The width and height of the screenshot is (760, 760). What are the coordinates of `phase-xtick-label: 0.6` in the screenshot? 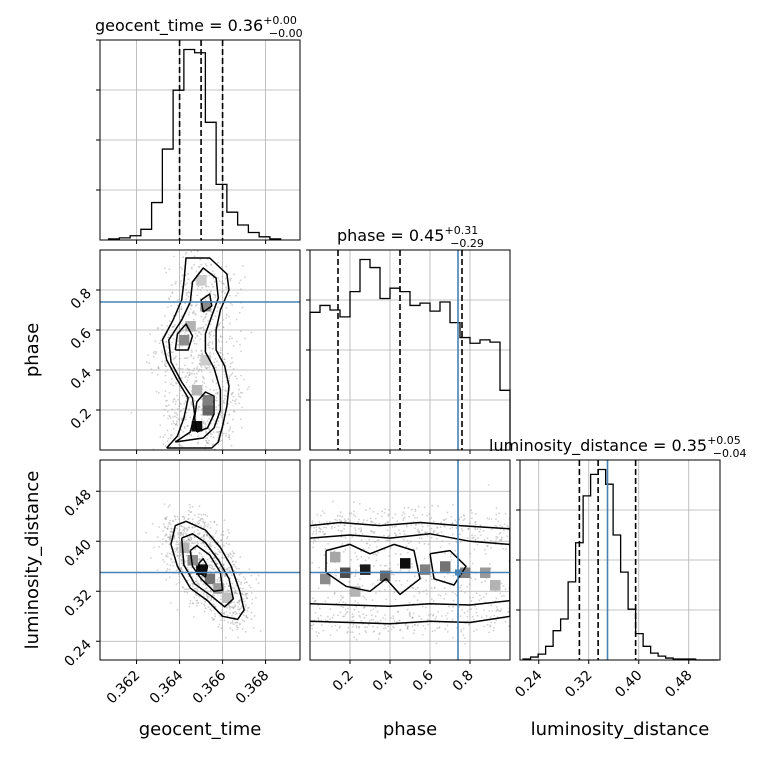 It's located at (423, 680).